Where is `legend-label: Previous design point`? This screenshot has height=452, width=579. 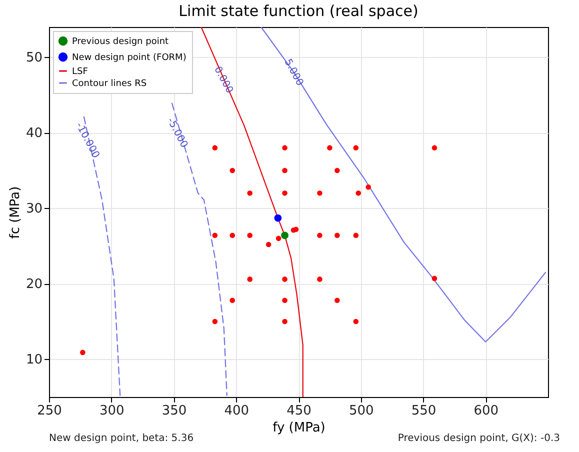 legend-label: Previous design point is located at coordinates (121, 42).